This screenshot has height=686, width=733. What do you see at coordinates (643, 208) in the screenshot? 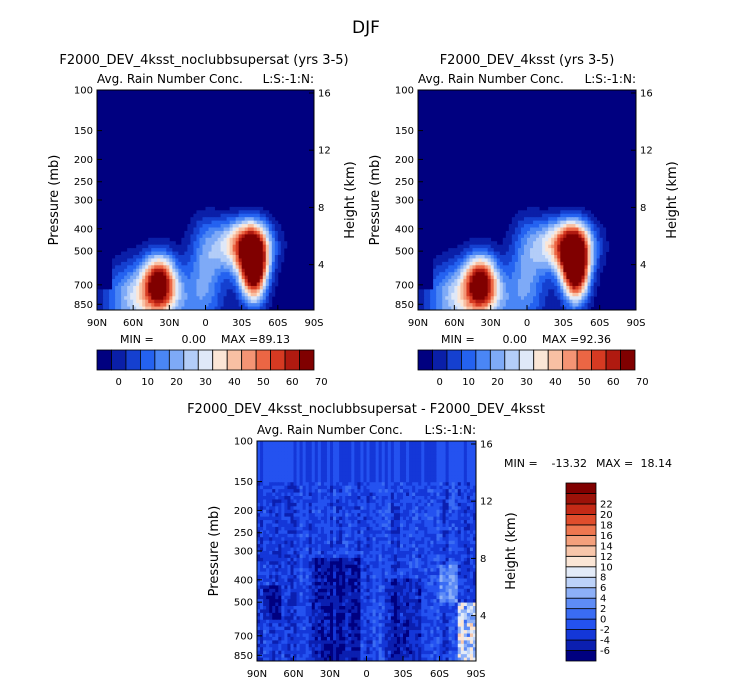
I see `y2-tick-label: 8` at bounding box center [643, 208].